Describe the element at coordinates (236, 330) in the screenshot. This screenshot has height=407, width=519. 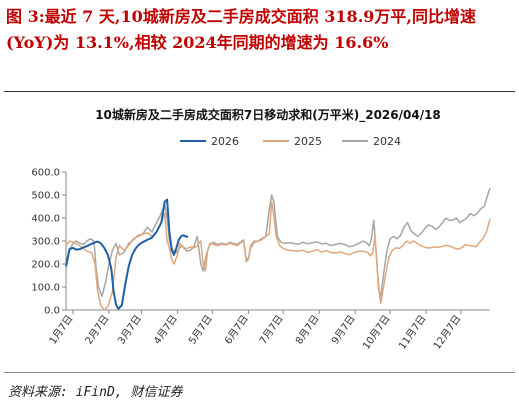
I see `x-tick-label: 6月7日` at that location.